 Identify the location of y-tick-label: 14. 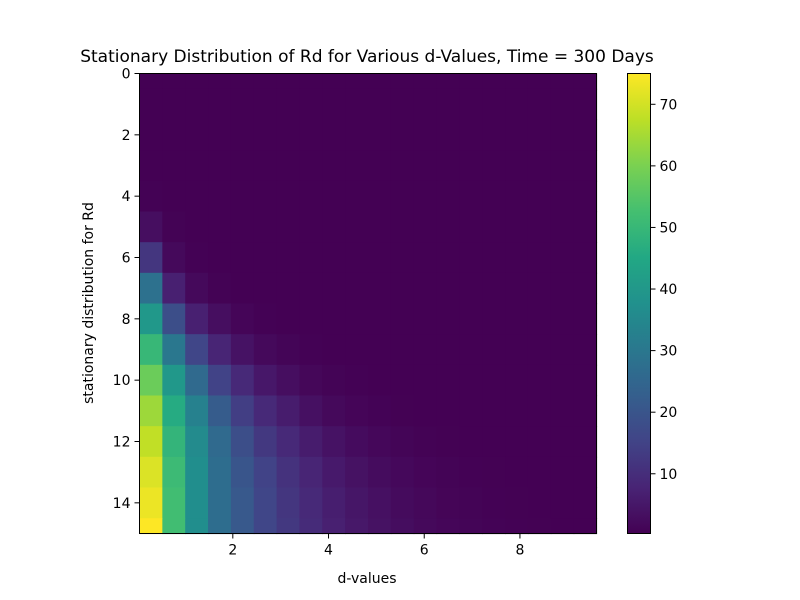
(122, 504).